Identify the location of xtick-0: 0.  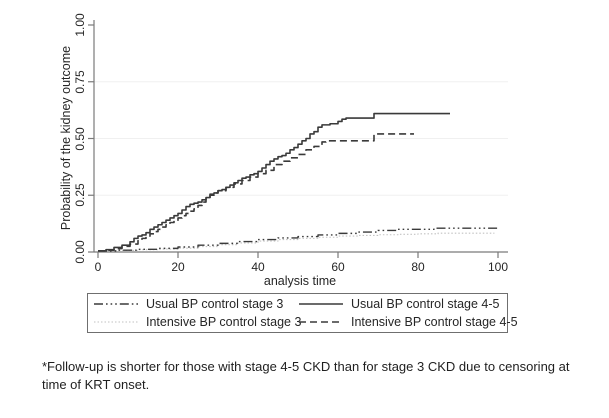
(98, 267).